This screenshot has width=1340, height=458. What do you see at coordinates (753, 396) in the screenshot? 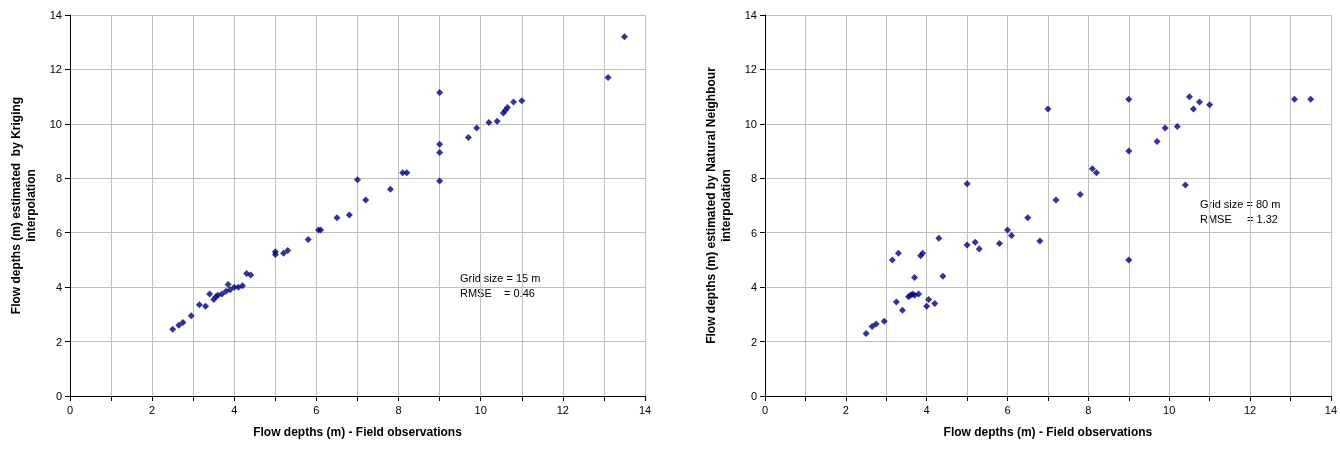
I see `y-tick-label: 0` at bounding box center [753, 396].